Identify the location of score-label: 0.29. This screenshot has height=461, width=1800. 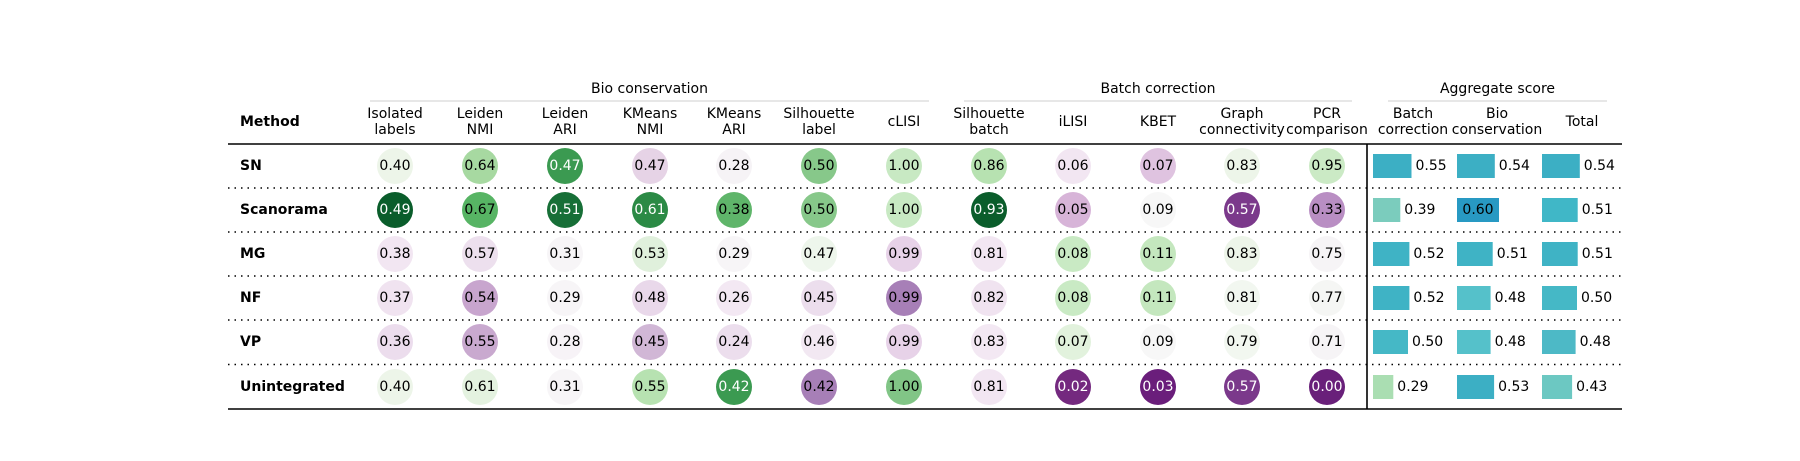
(733, 254).